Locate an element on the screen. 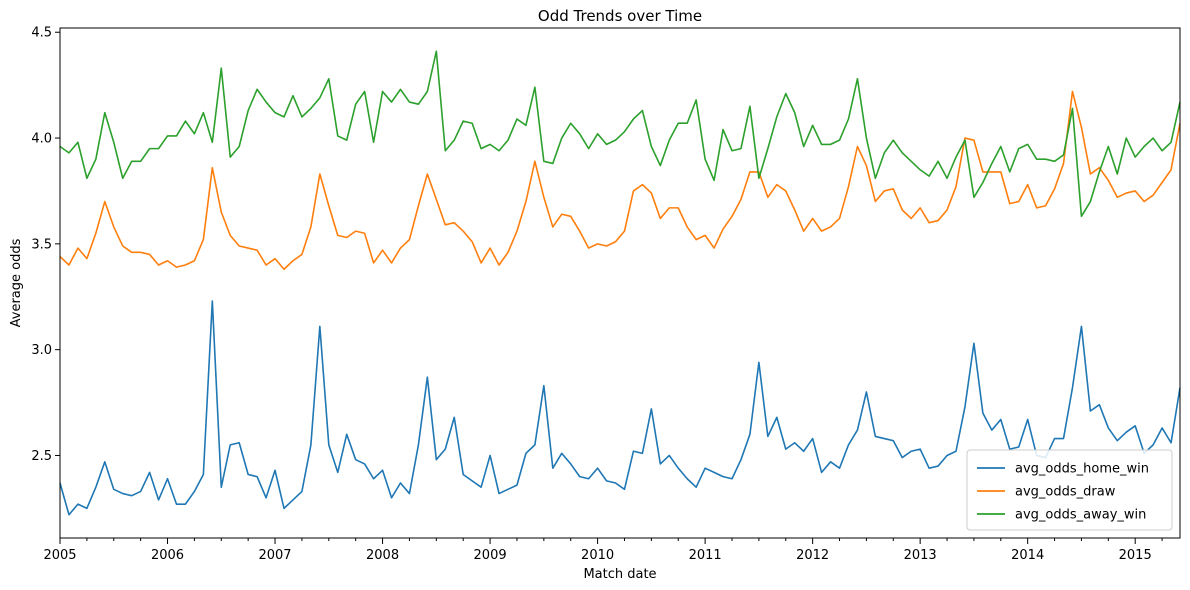 The height and width of the screenshot is (590, 1190). y-tick-label: 4.5 is located at coordinates (41, 33).